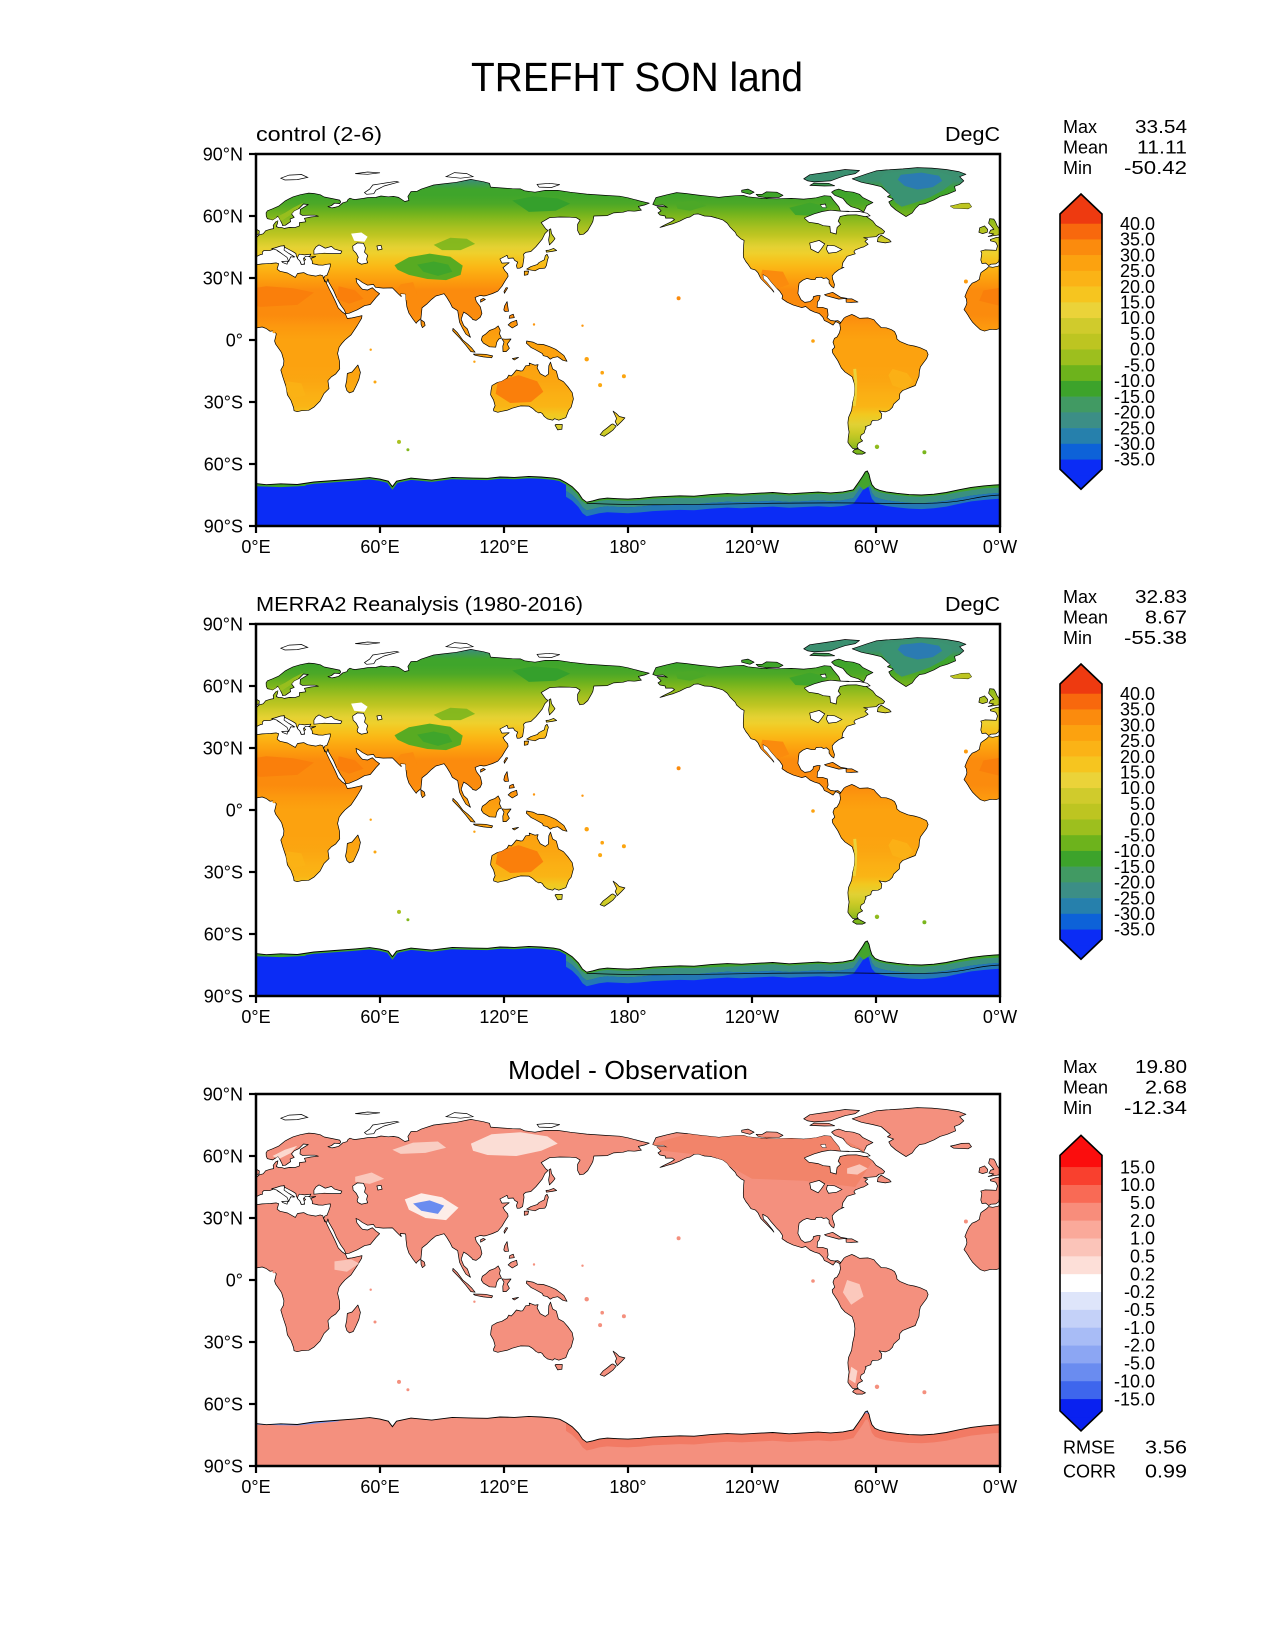 The width and height of the screenshot is (1275, 1650). What do you see at coordinates (637, 77) in the screenshot?
I see `svg-text: TREFHT SON land` at bounding box center [637, 77].